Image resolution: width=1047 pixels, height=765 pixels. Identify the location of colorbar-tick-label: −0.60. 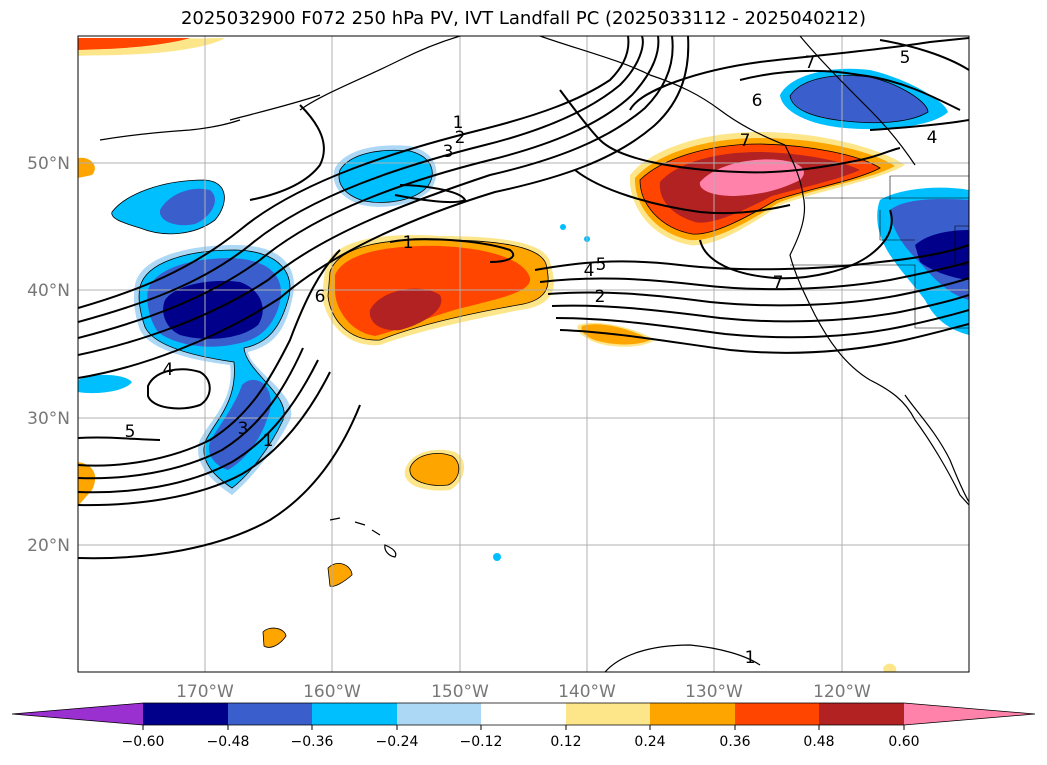
(143, 742).